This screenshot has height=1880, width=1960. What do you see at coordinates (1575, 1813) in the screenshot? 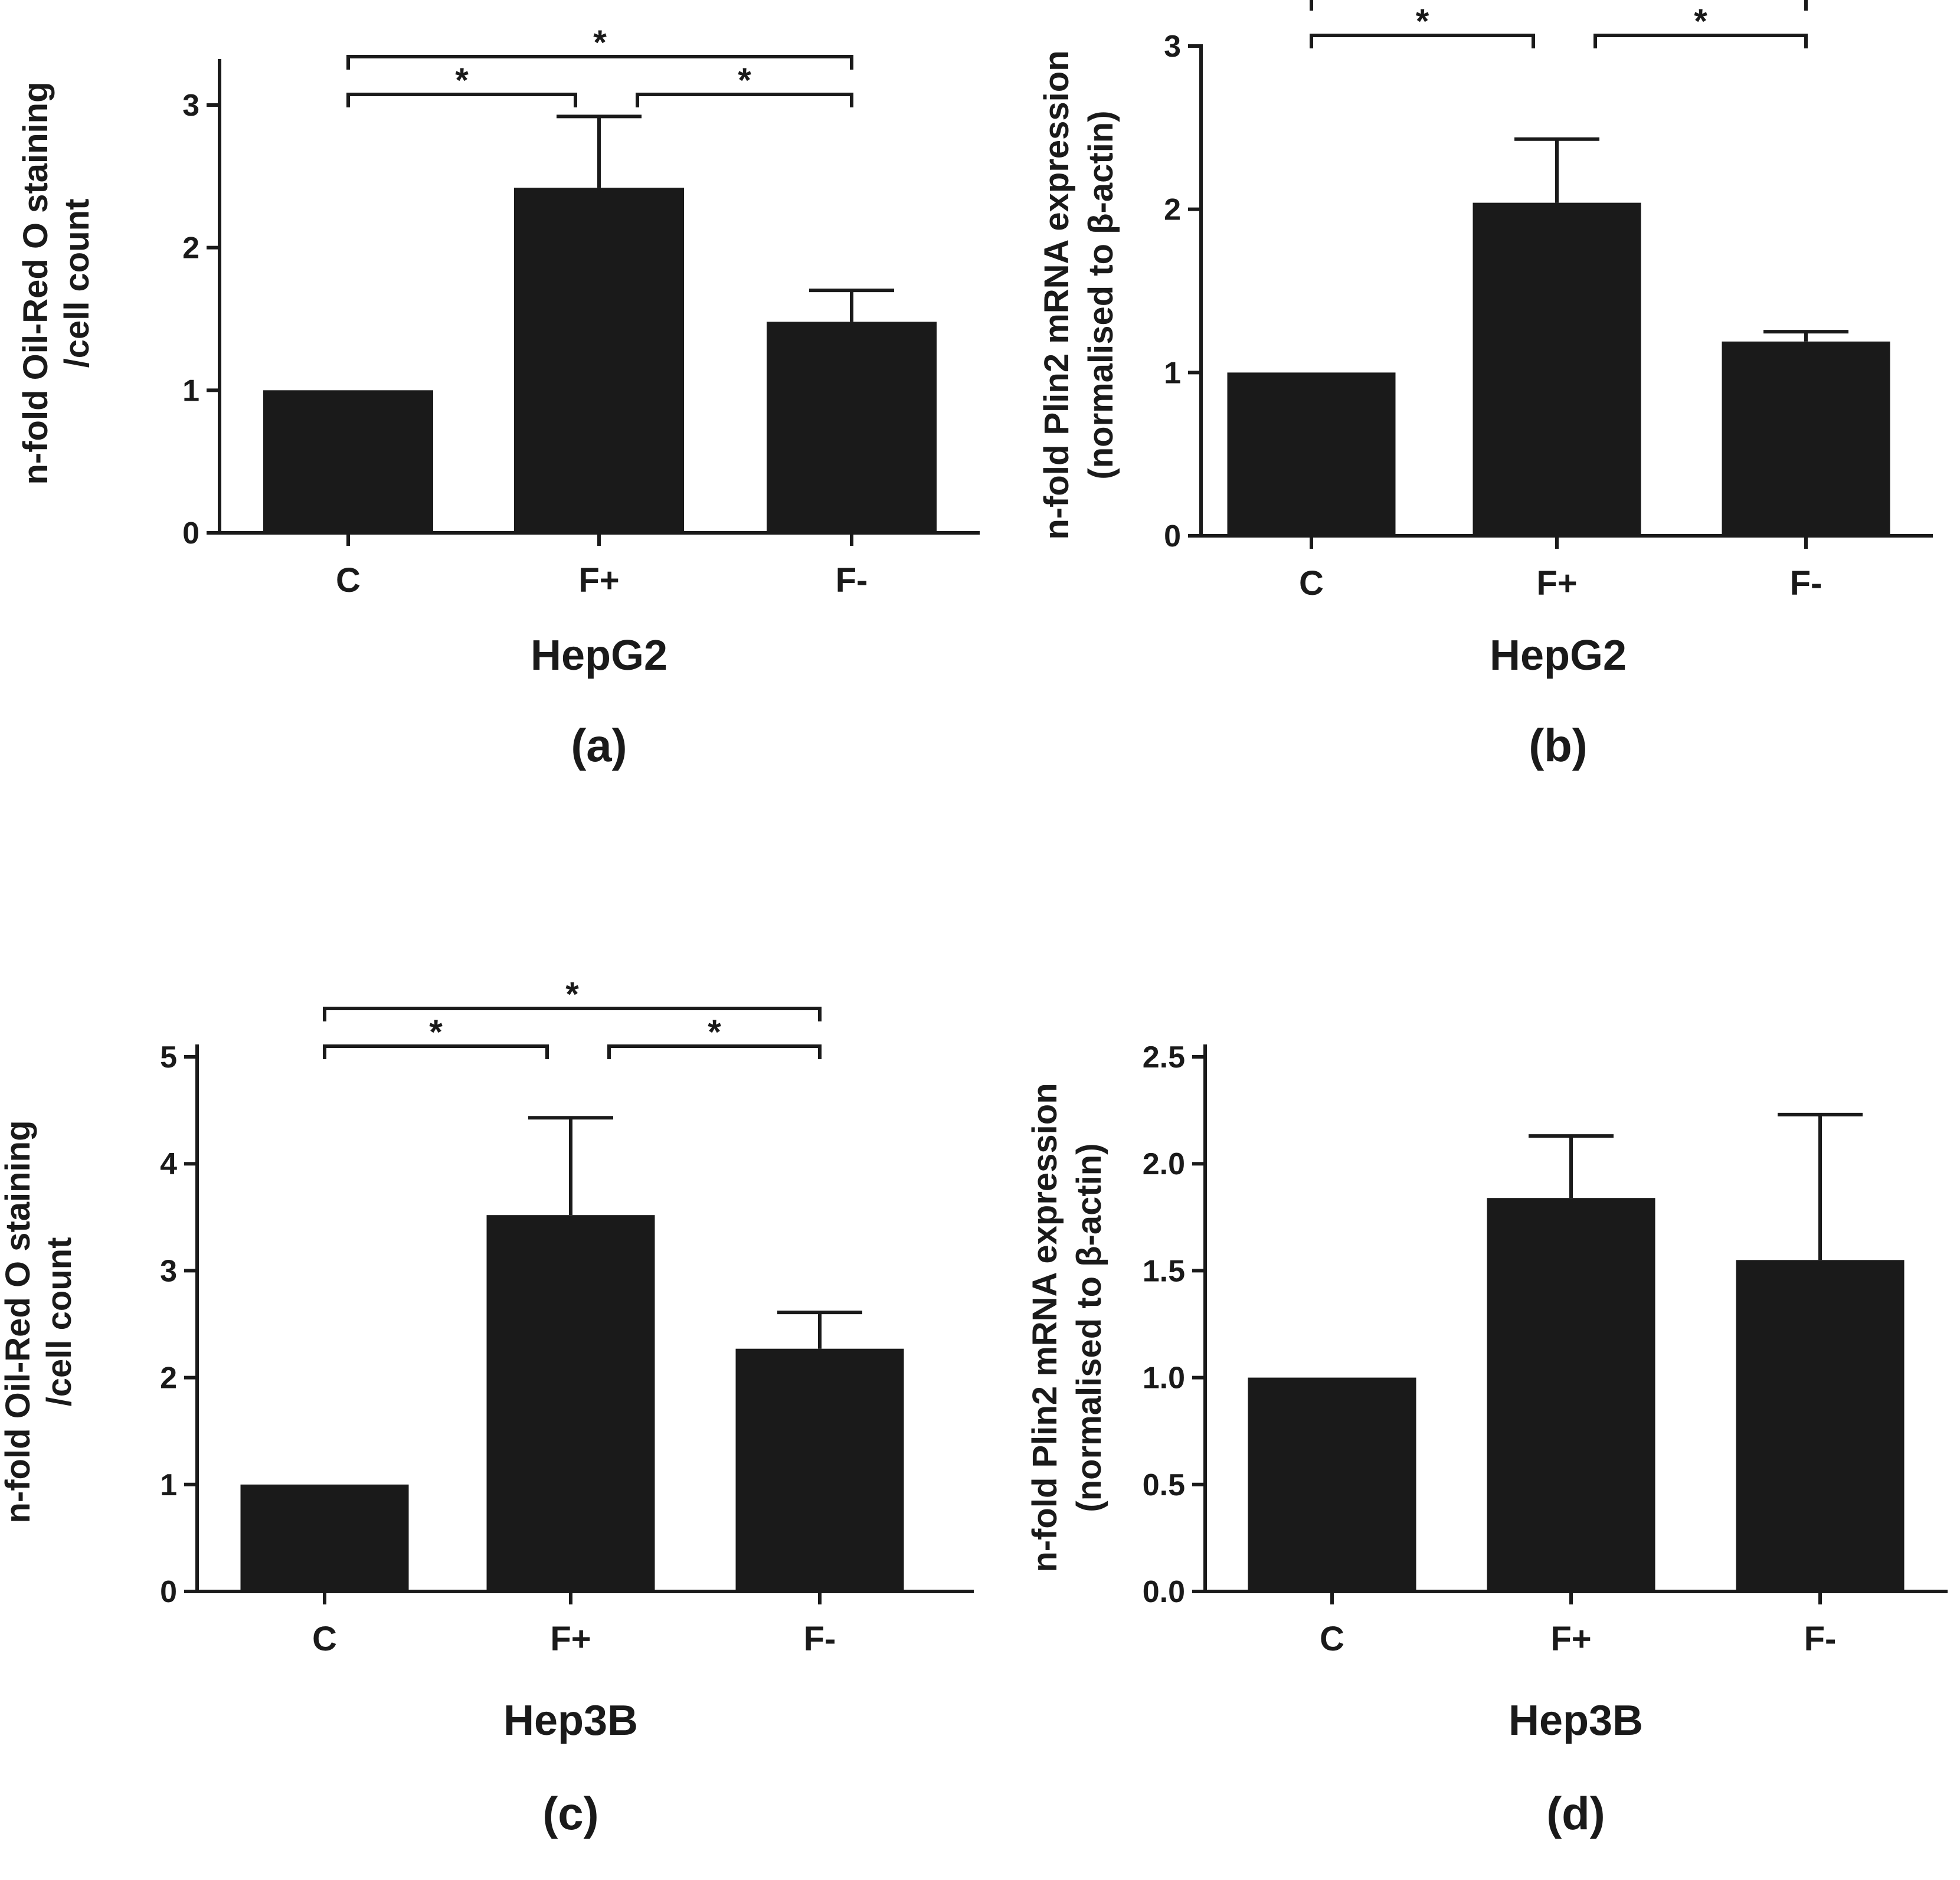
I see `panel-label: (d)` at bounding box center [1575, 1813].